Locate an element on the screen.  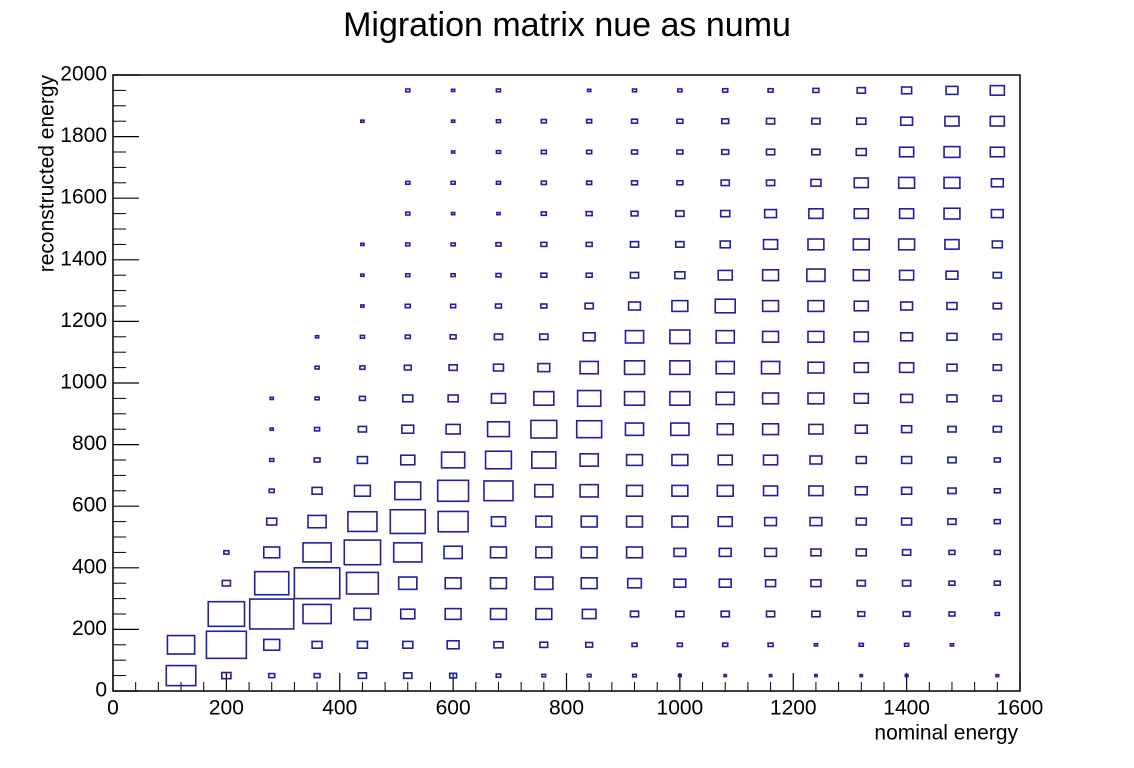
x-tick-label: 0 is located at coordinates (113, 708).